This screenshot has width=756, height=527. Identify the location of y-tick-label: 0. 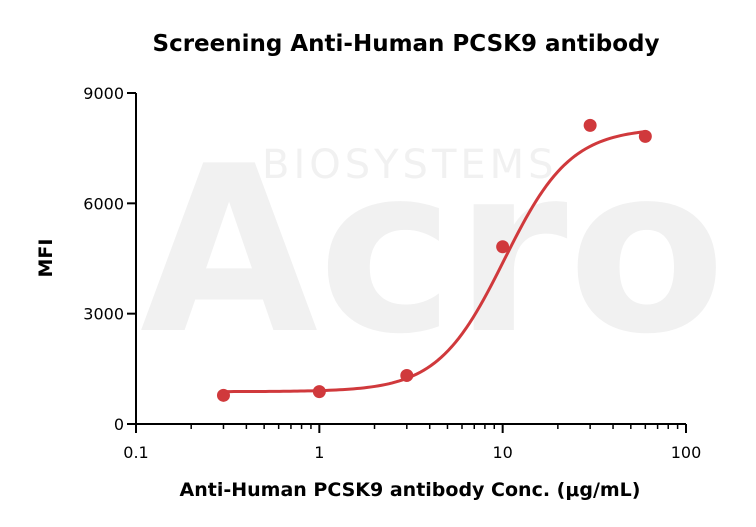
(119, 424).